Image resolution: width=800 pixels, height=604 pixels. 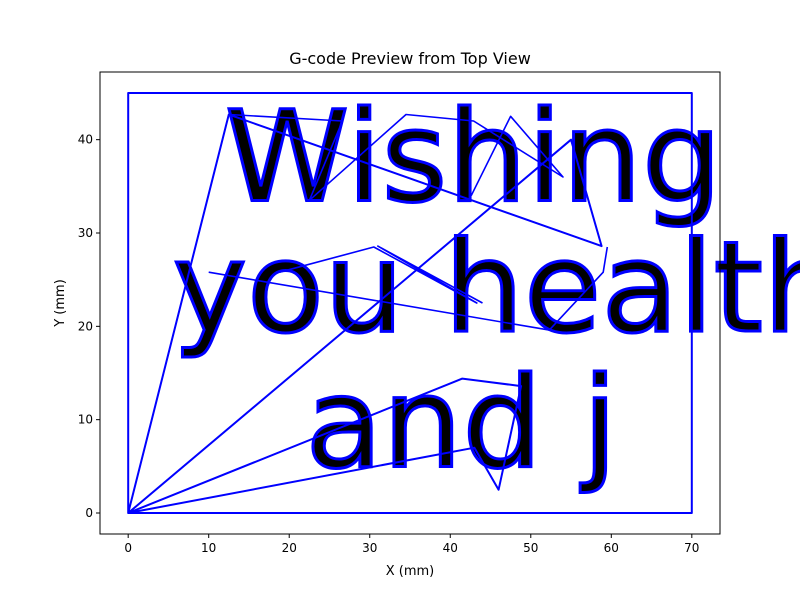 I want to click on y-tick-label: 30, so click(x=85, y=233).